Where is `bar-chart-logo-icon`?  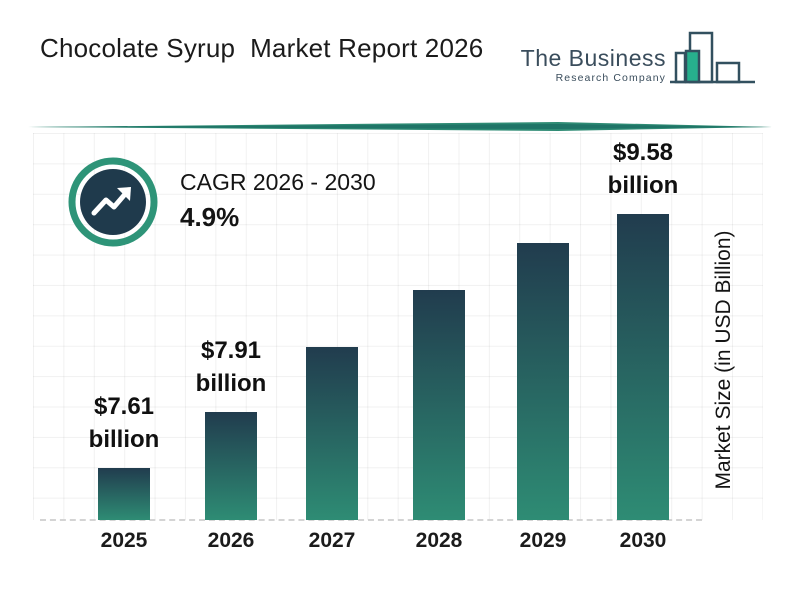 bar-chart-logo-icon is located at coordinates (712, 57).